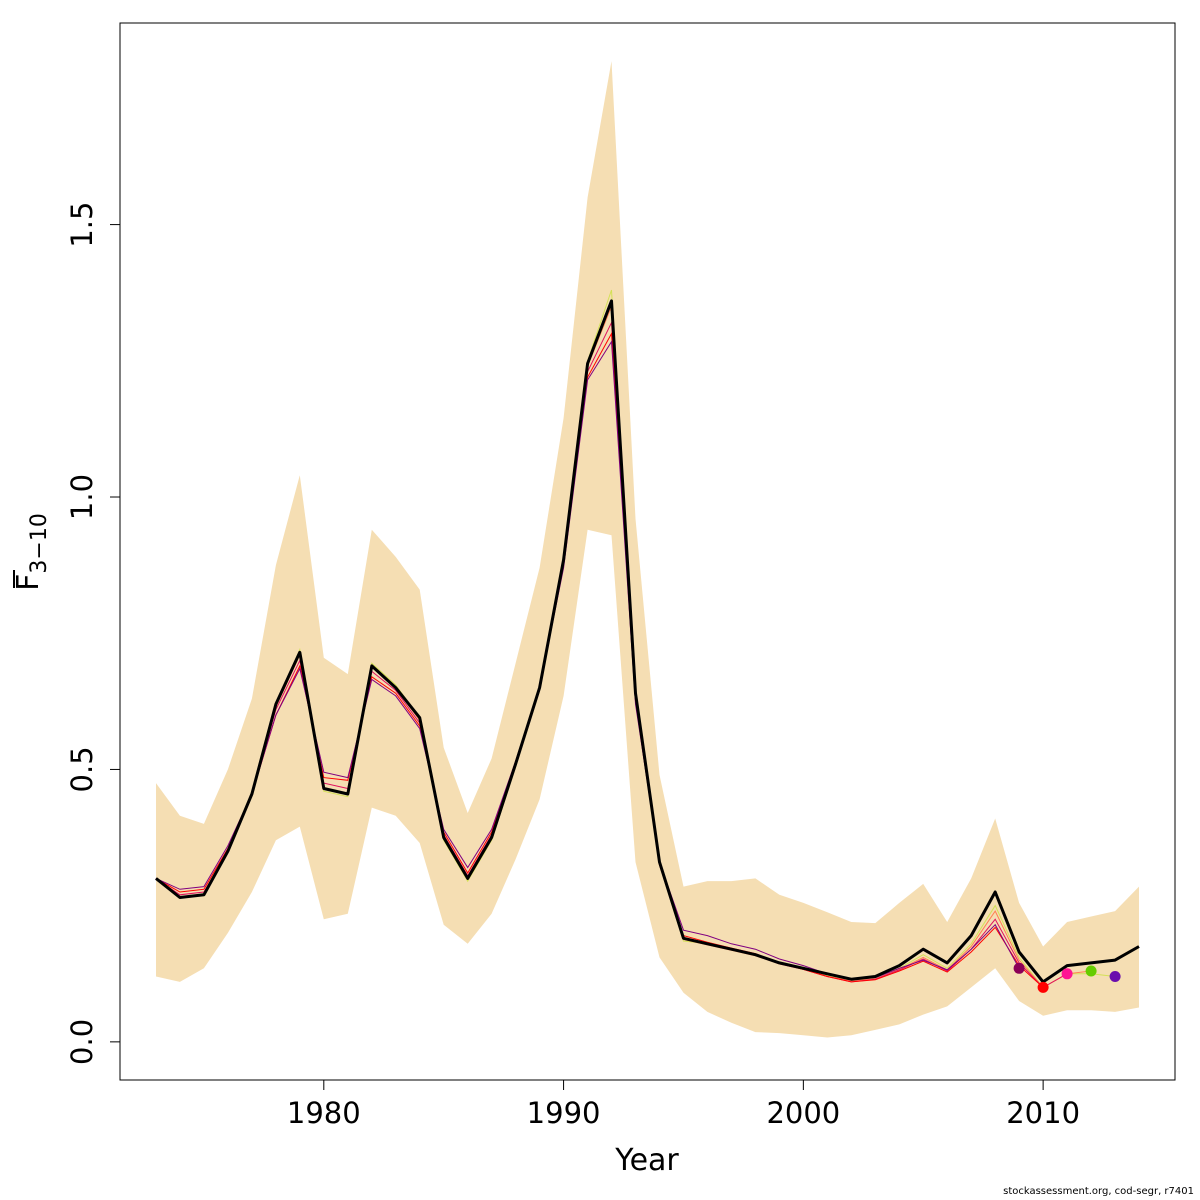 The height and width of the screenshot is (1200, 1200). Describe the element at coordinates (324, 1113) in the screenshot. I see `x-tick-label-1980: 1980` at that location.